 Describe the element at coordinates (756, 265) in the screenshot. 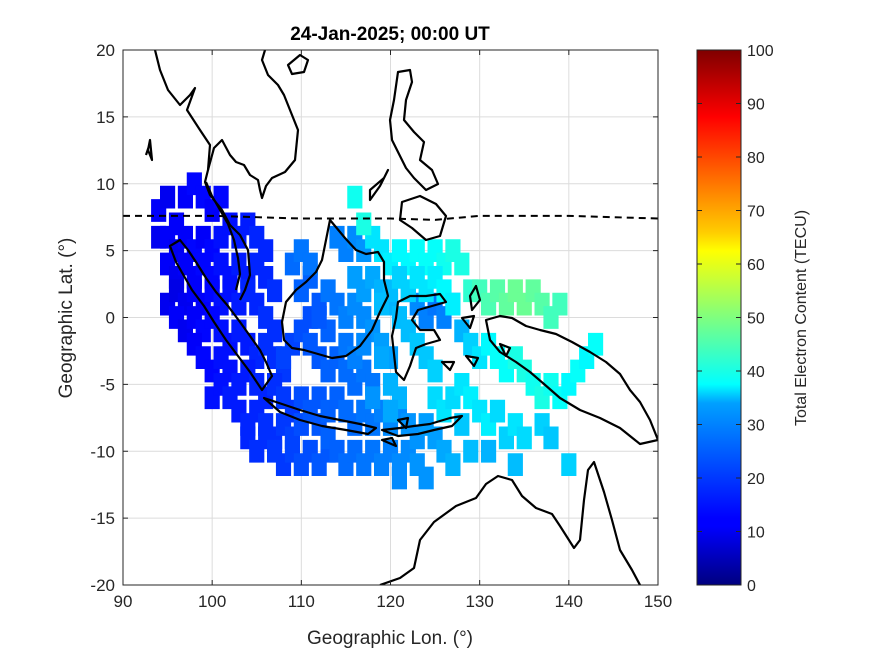

I see `colorbar-tick-label: 60` at that location.